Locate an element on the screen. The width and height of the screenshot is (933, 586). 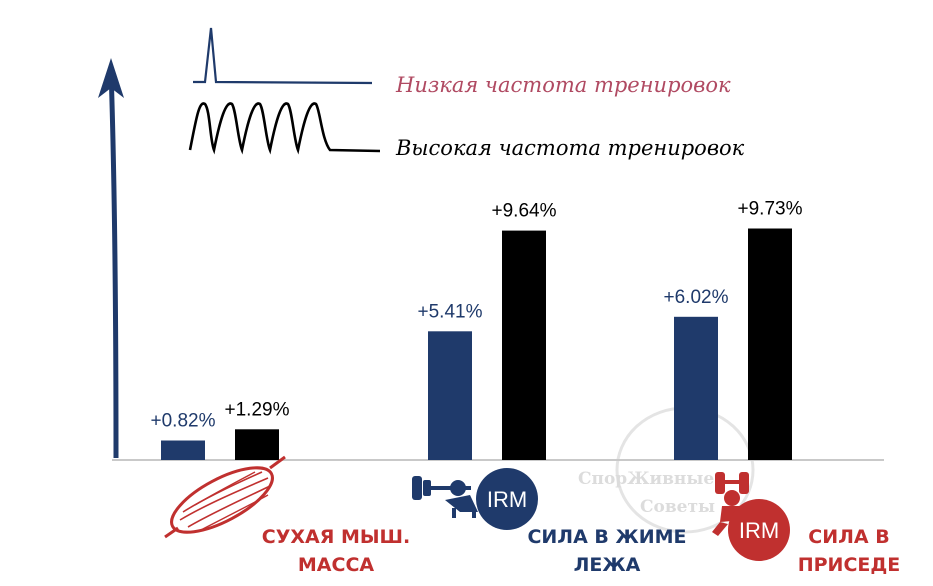
bar-s1-c2 is located at coordinates (770, 344).